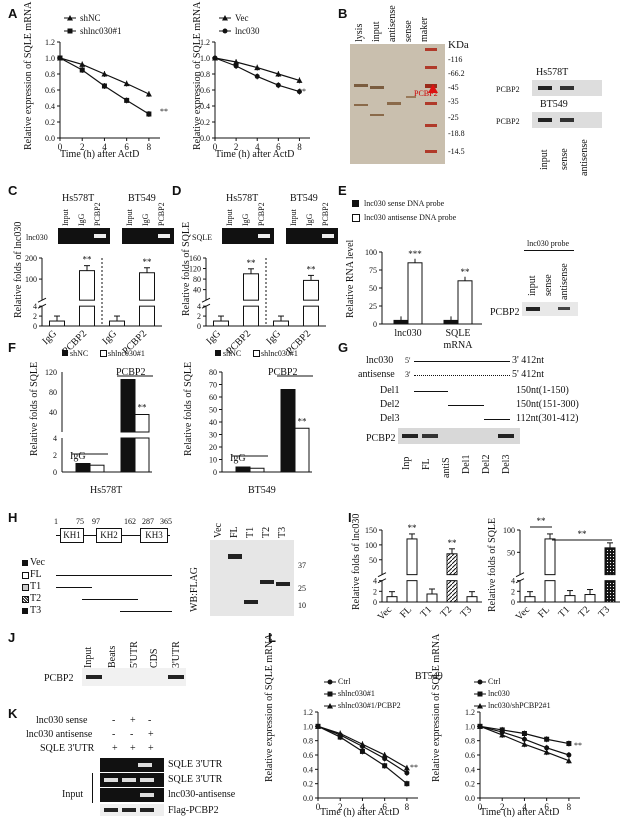 This screenshot has width=628, height=823. Describe the element at coordinates (494, 681) in the screenshot. I see `l-right-legend-1: Ctrl` at that location.